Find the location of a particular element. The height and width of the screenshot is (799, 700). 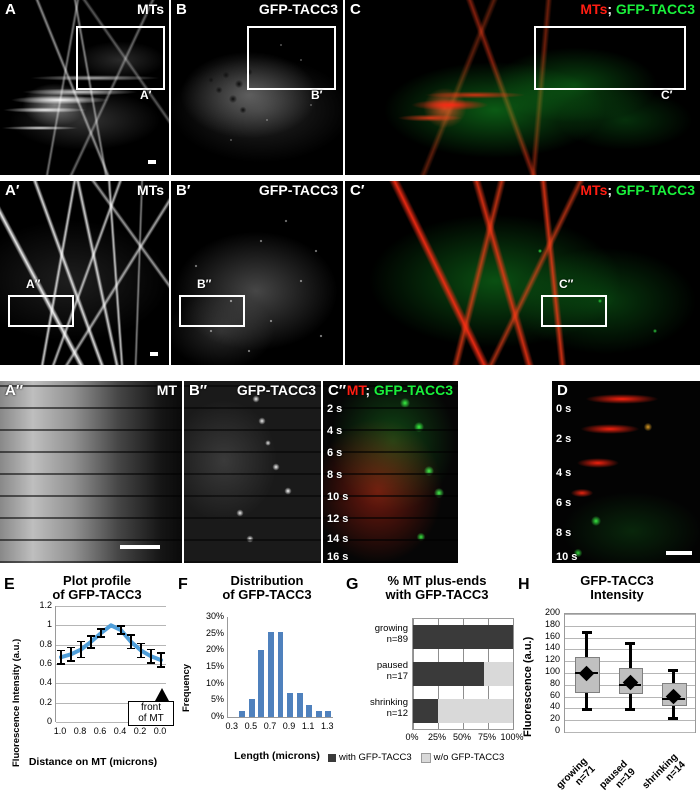

panel-title-B: GFP-TACC3 is located at coordinates (298, 9).